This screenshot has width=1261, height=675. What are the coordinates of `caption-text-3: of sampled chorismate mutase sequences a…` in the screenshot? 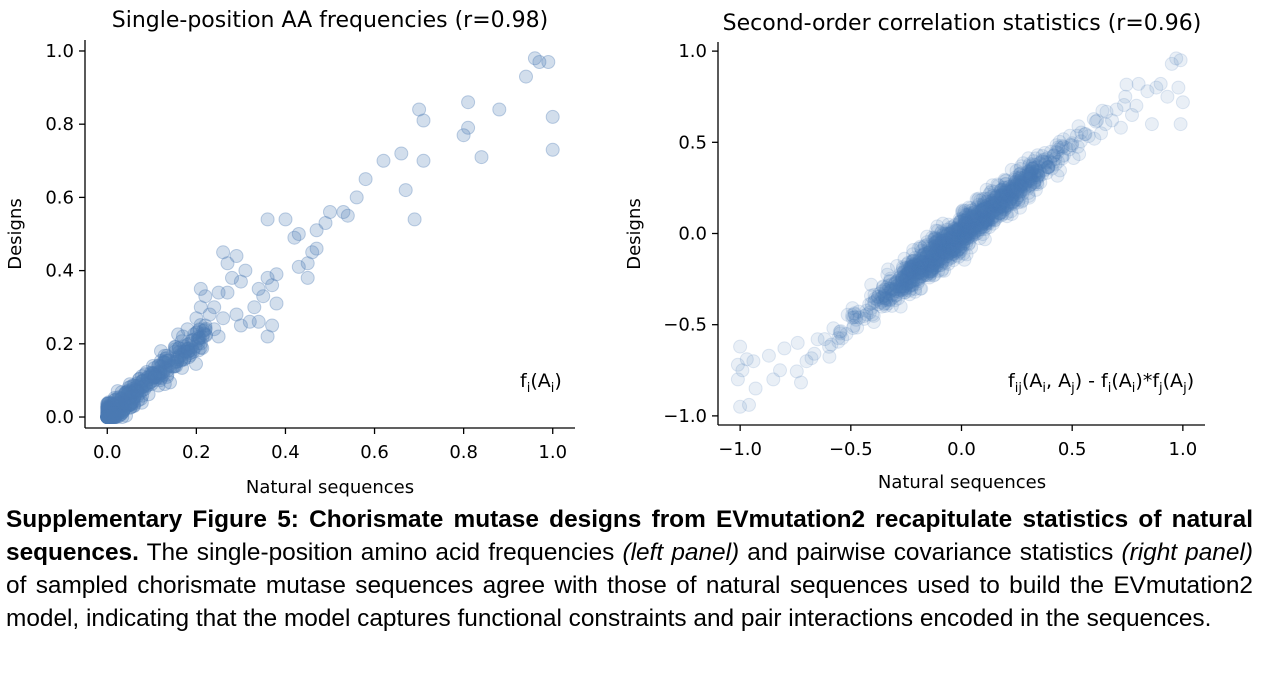 It's located at (629, 602).